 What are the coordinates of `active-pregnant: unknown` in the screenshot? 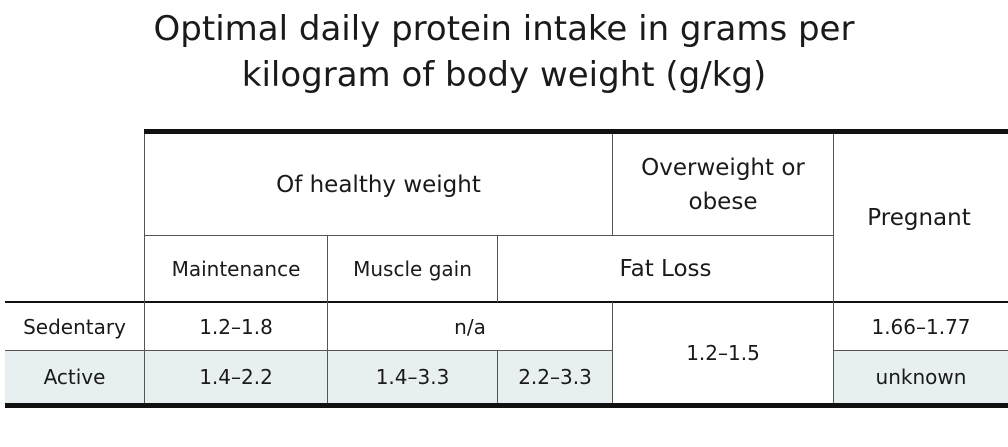 It's located at (921, 377).